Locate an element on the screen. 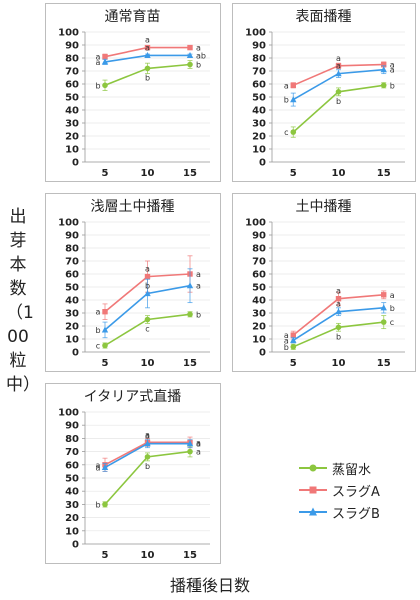  y-axis-label: 出芽本数（100粒中） is located at coordinates (23, 301).